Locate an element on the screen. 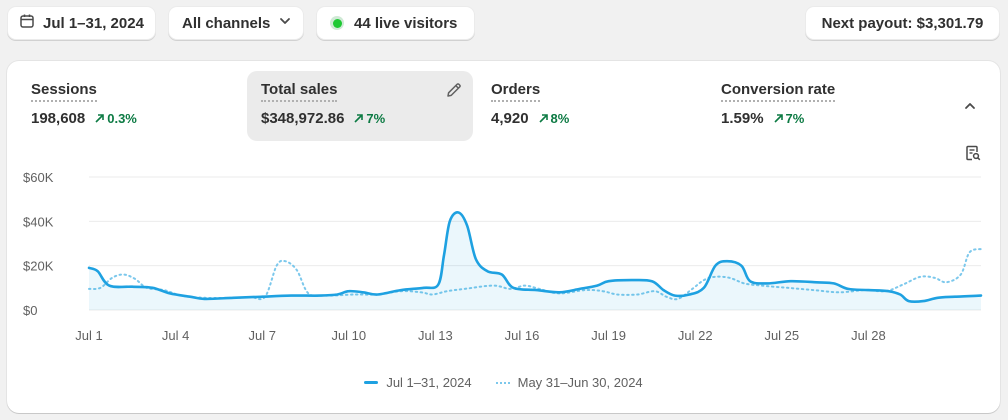  live-visitors-button: 44 live visitors is located at coordinates (395, 23).